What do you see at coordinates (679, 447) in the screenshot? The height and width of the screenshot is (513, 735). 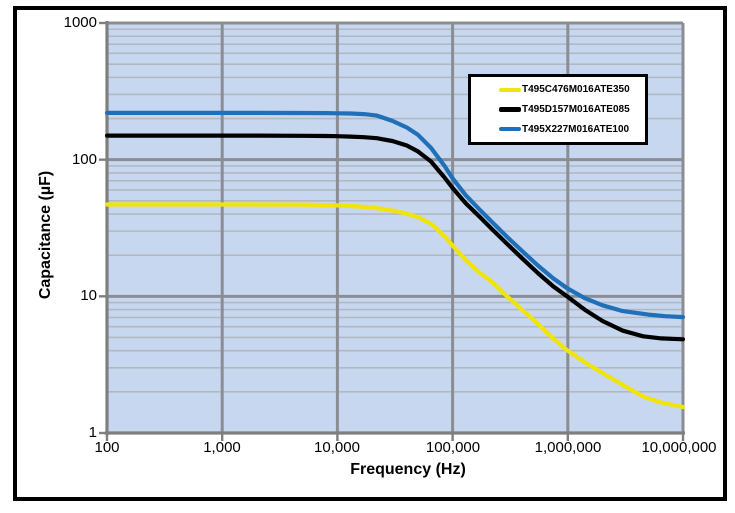 I see `x-tick-label-10m: 10,000,000` at bounding box center [679, 447].